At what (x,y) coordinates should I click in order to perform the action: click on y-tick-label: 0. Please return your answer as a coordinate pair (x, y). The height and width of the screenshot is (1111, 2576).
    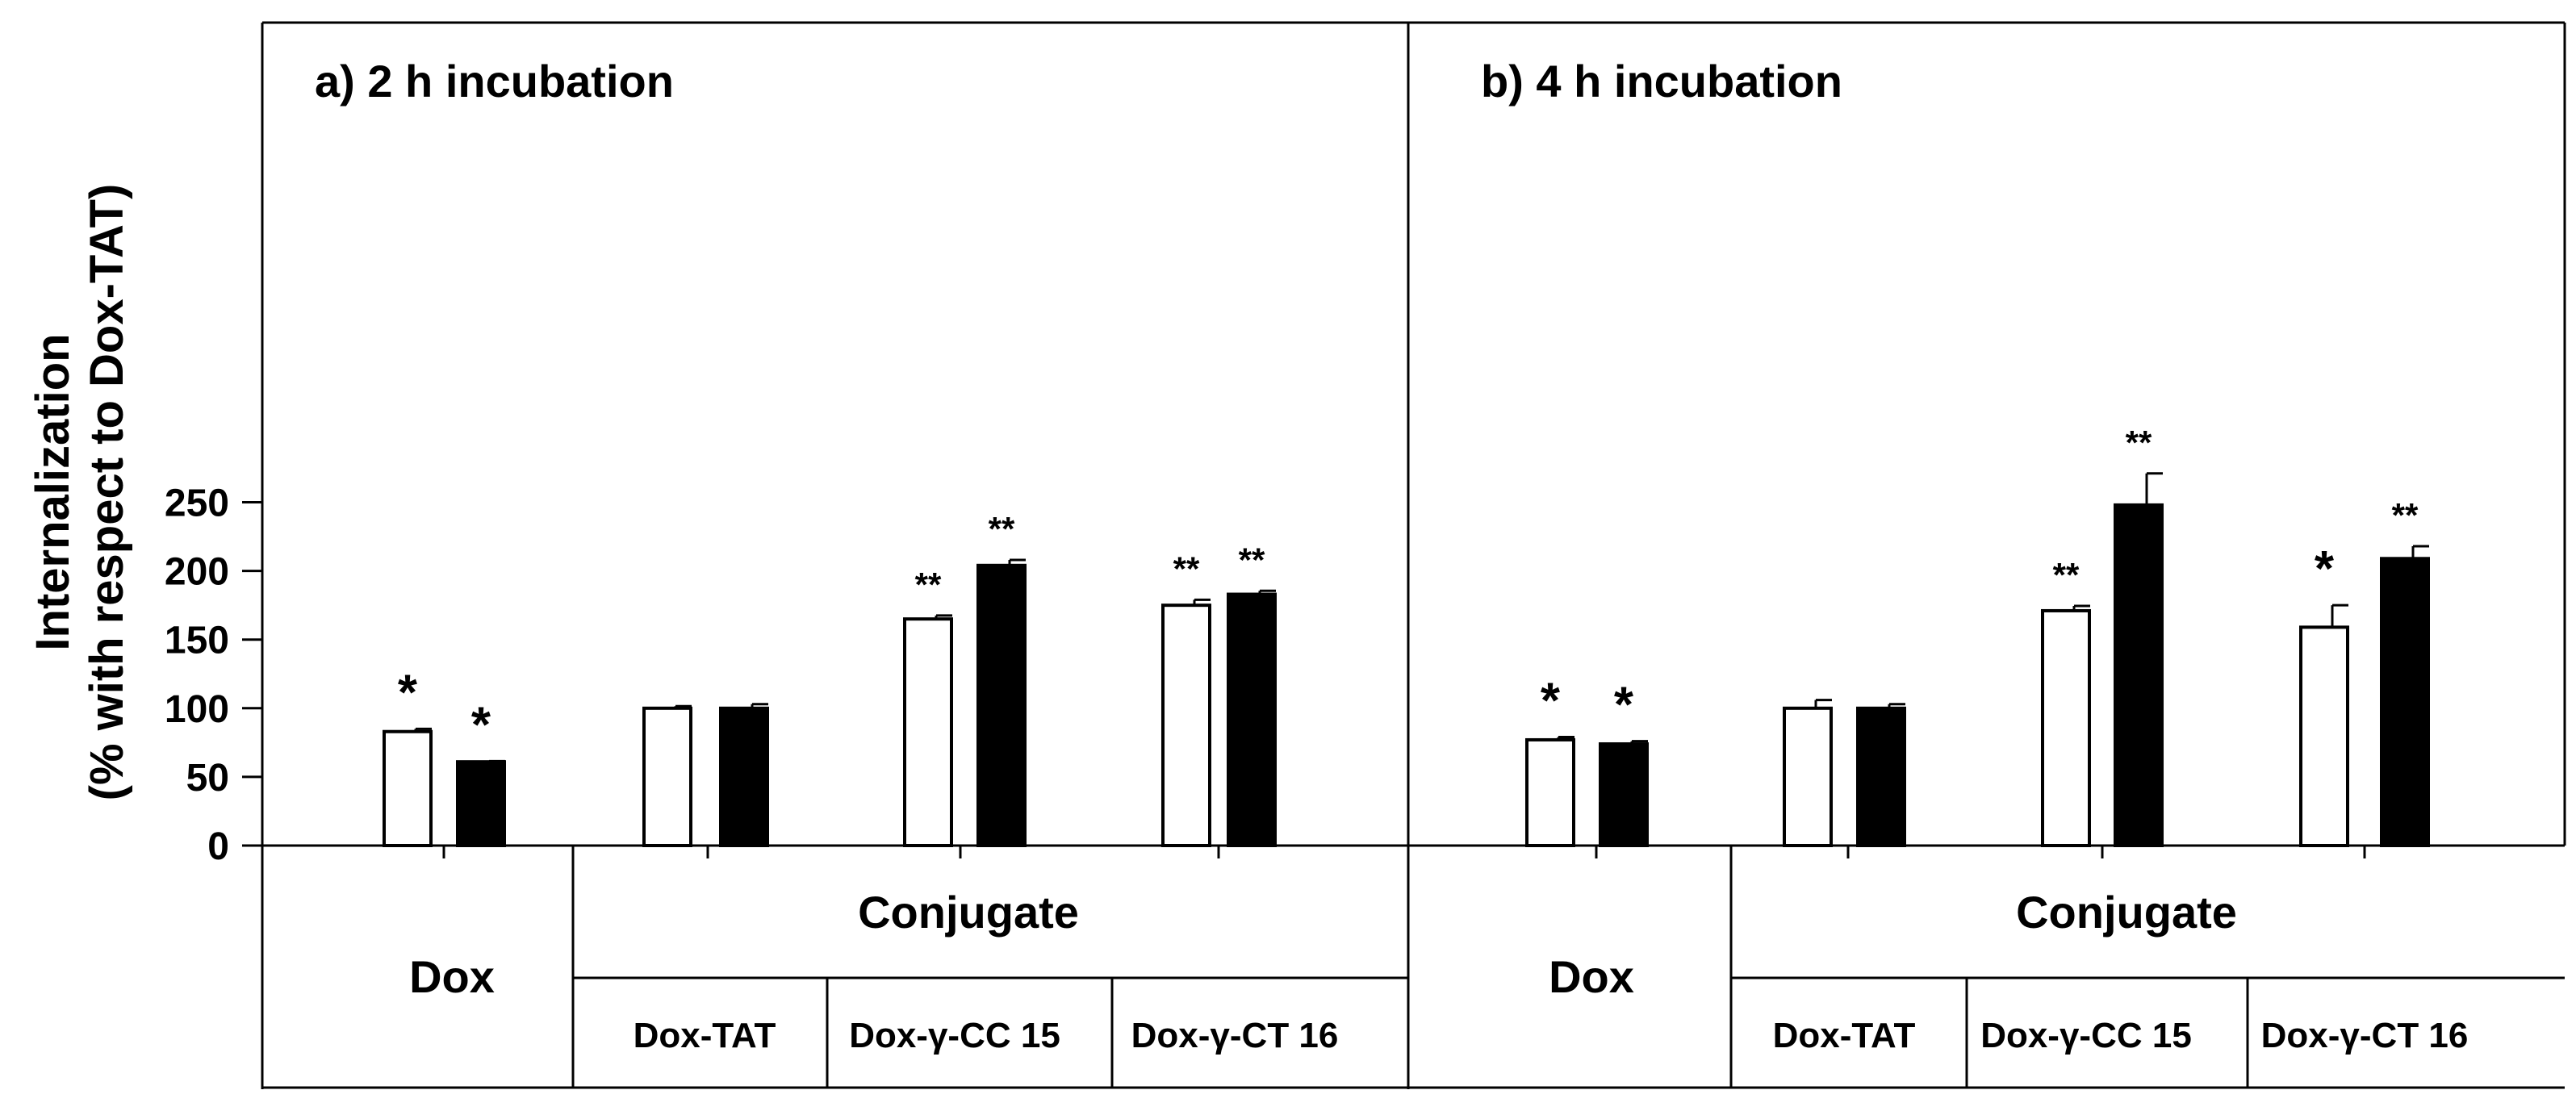
    Looking at the image, I should click on (218, 846).